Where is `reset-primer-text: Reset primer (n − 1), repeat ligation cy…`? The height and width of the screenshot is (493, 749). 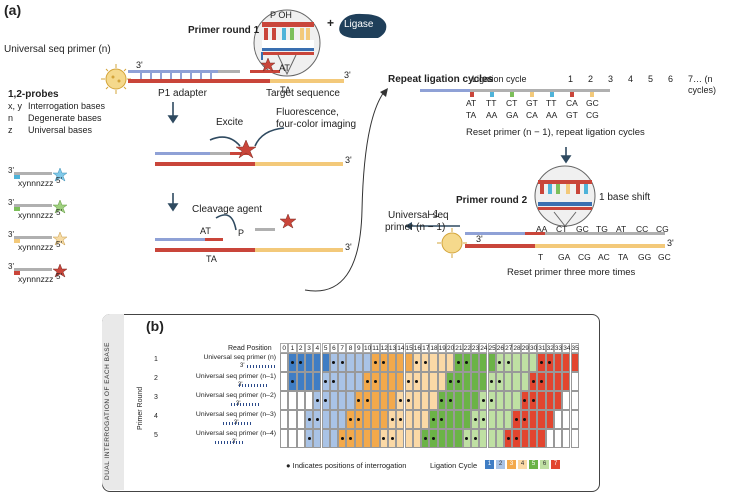
reset-primer-text: Reset primer (n − 1), repeat ligation cy… is located at coordinates (555, 132).